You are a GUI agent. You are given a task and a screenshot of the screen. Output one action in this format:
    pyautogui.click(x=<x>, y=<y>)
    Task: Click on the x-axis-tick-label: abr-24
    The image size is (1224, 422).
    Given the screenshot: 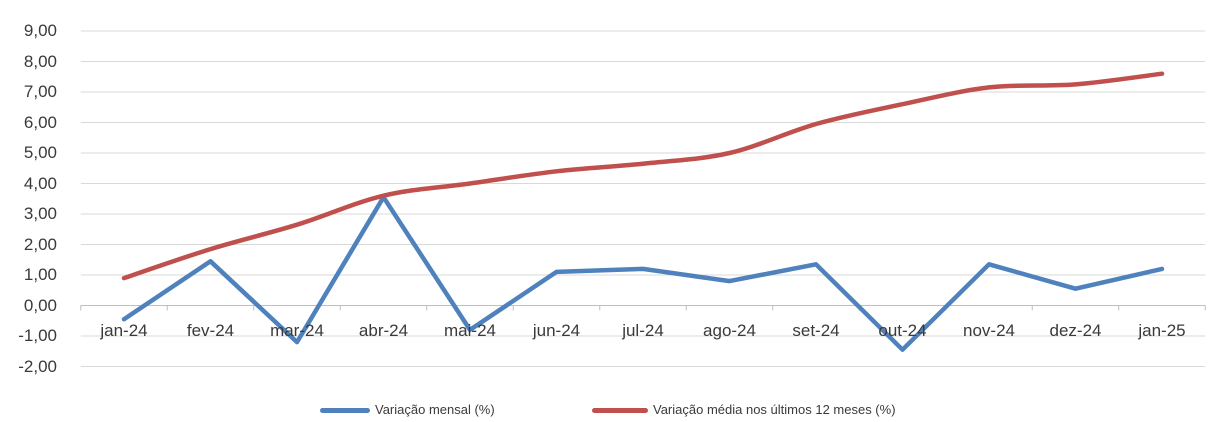 What is the action you would take?
    pyautogui.click(x=383, y=330)
    